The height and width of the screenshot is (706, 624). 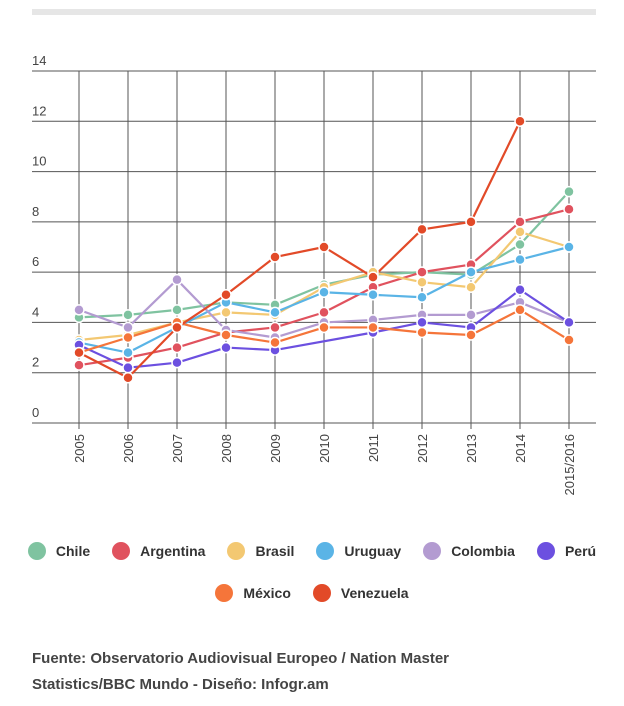 What do you see at coordinates (35, 311) in the screenshot?
I see `y-tick-label: 4` at bounding box center [35, 311].